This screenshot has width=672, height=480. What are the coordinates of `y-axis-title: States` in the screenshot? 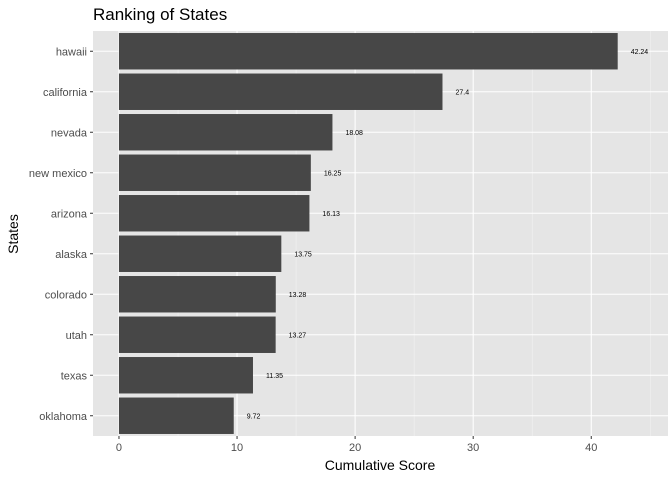 It's located at (13, 234).